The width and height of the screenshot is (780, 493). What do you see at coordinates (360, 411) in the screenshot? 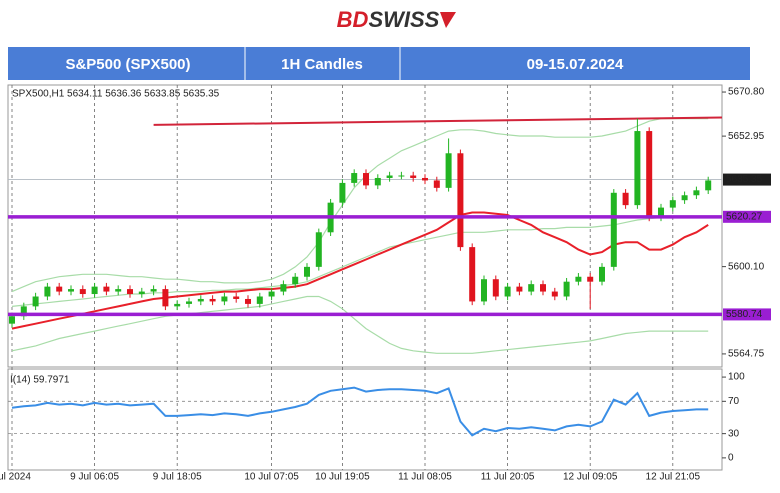
I see `rsi-line` at bounding box center [360, 411].